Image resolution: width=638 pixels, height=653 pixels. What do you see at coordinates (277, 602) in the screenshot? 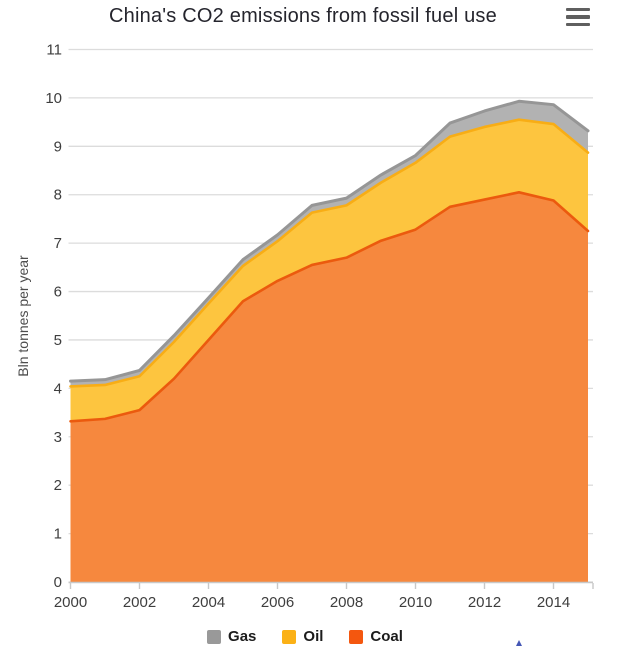
I see `x-axis-label: 2006` at bounding box center [277, 602].